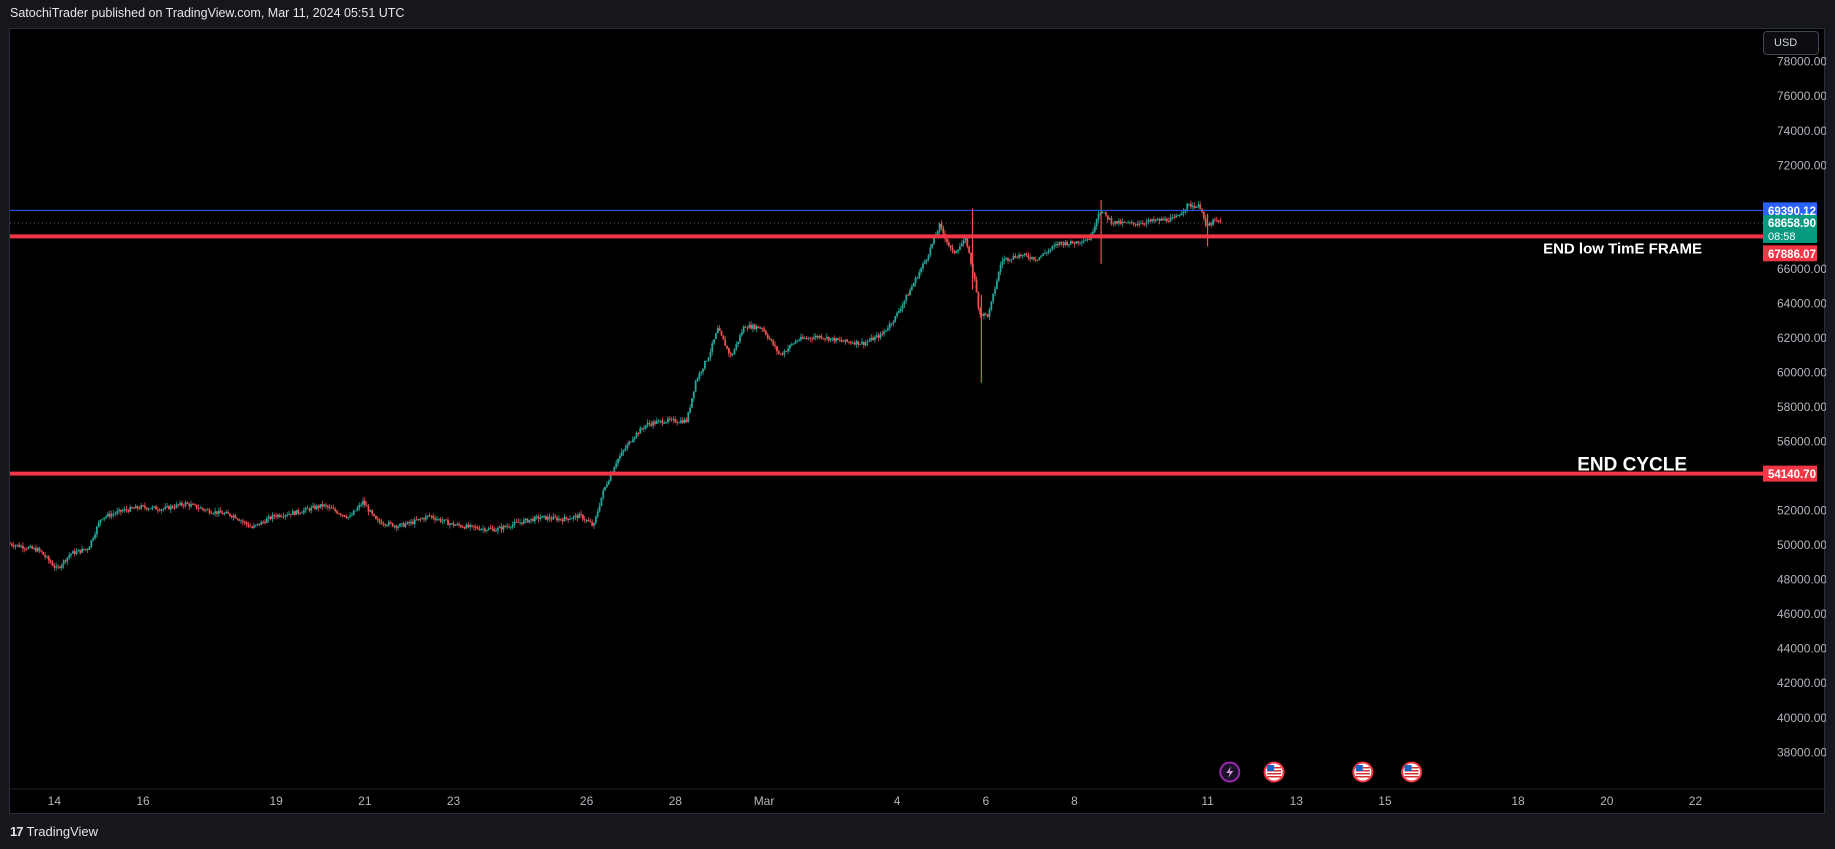 This screenshot has width=1835, height=849. Describe the element at coordinates (1230, 772) in the screenshot. I see `lightning-icon` at that location.